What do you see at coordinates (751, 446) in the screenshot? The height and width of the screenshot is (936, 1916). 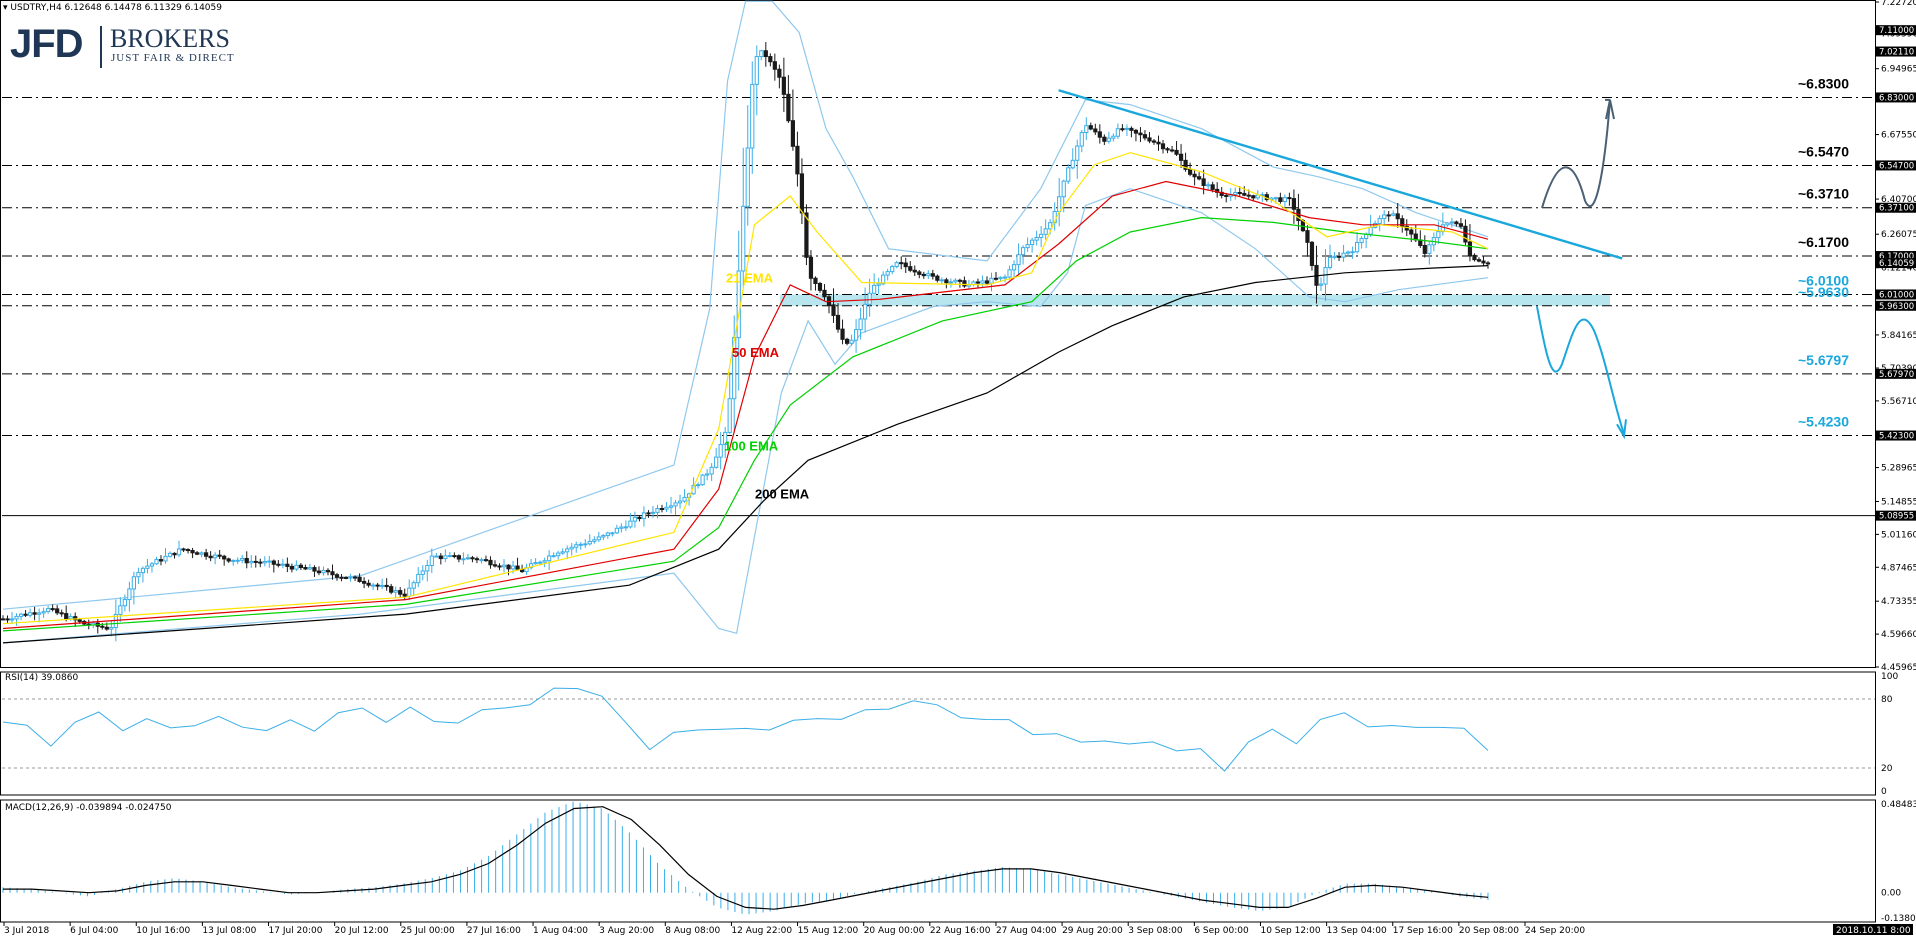 I see `ema-label: 100 EMA` at bounding box center [751, 446].